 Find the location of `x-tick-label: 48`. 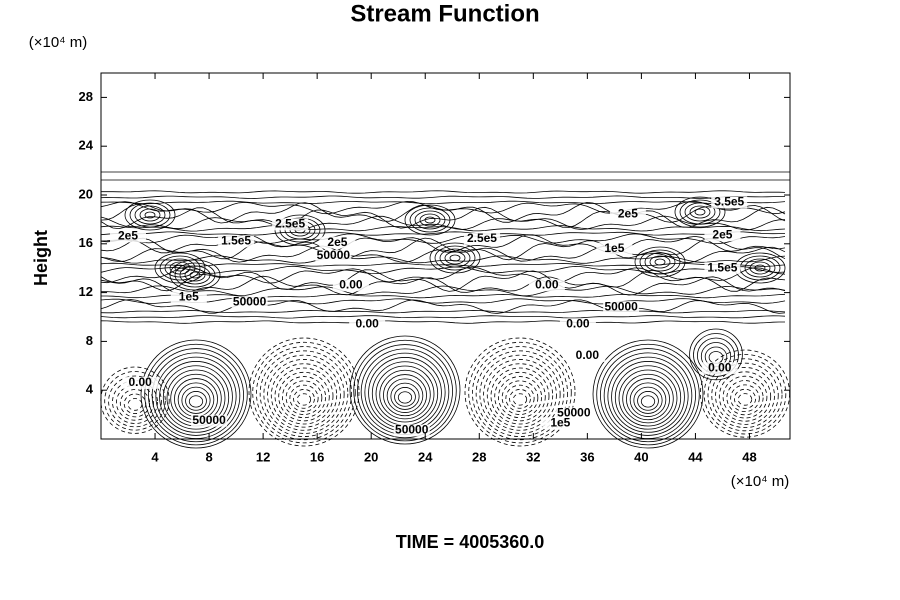

x-tick-label: 48 is located at coordinates (749, 456).